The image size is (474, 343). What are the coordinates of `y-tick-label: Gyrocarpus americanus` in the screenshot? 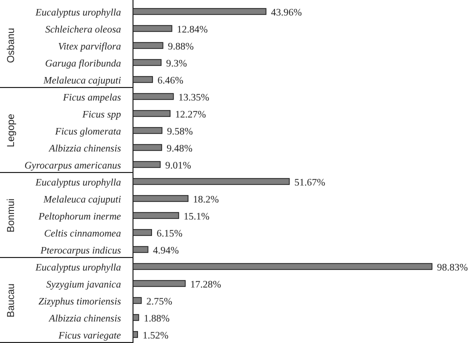 It's located at (73, 166).